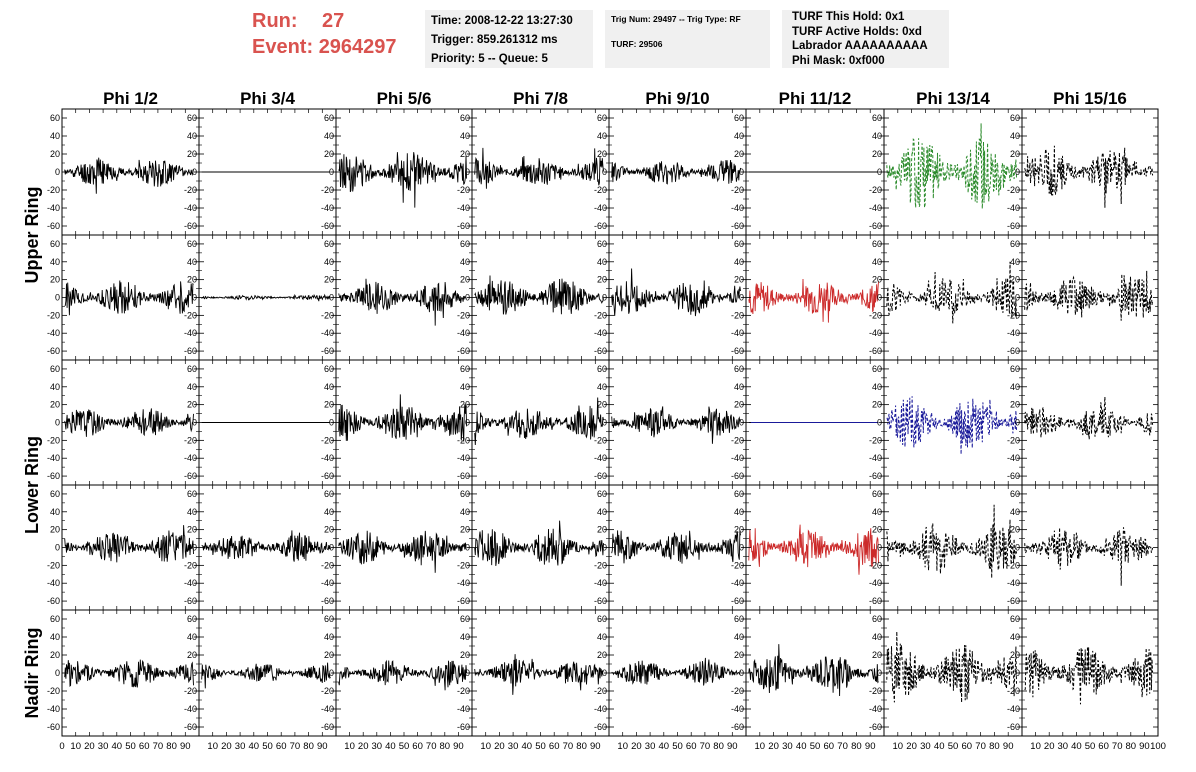  I want to click on x-tick-label: 10, so click(760, 746).